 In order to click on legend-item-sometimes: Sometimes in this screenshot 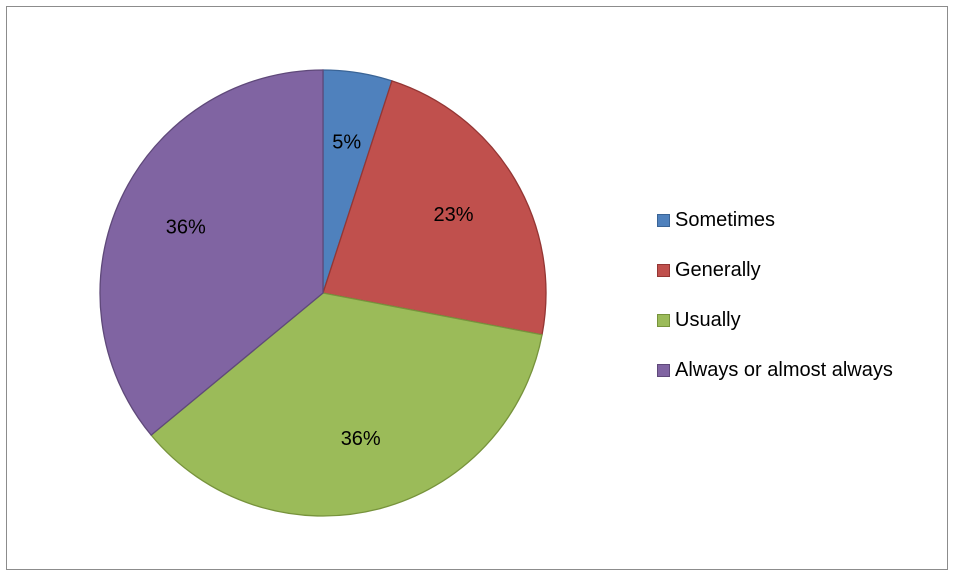, I will do `click(775, 219)`.